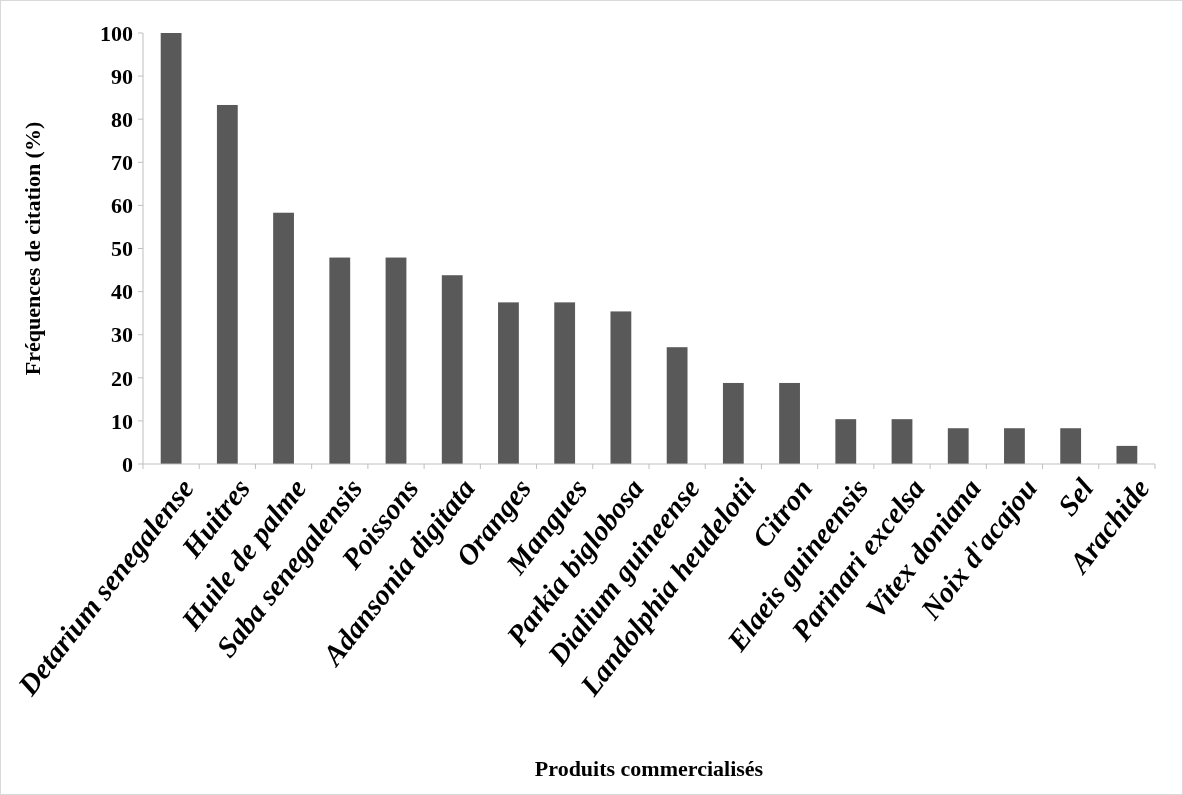  I want to click on y-tick-label: 80, so click(122, 119).